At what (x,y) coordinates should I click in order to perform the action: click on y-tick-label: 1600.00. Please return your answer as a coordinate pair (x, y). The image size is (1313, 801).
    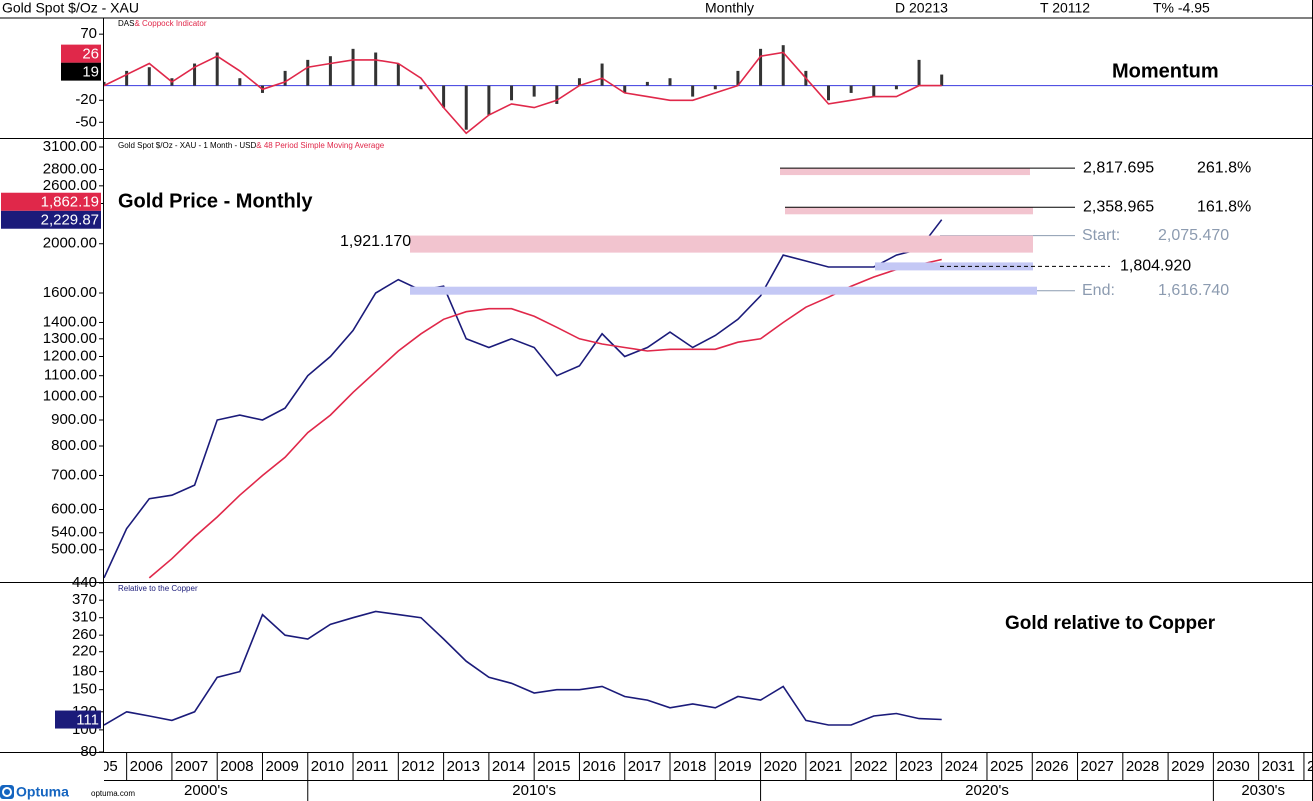
    Looking at the image, I should click on (70, 292).